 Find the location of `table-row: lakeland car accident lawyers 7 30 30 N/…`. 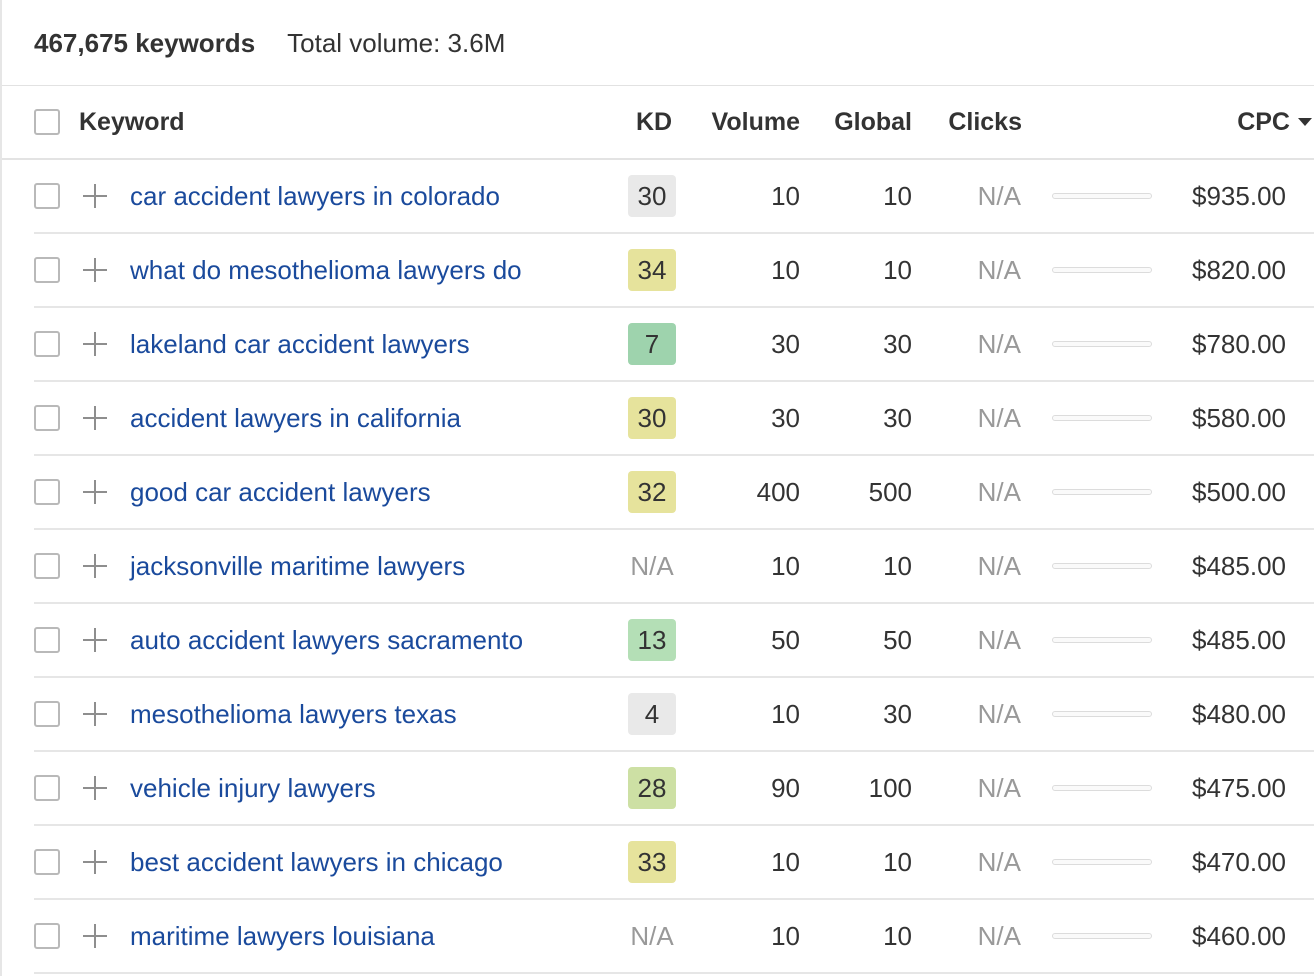

table-row: lakeland car accident lawyers 7 30 30 N/… is located at coordinates (657, 345).